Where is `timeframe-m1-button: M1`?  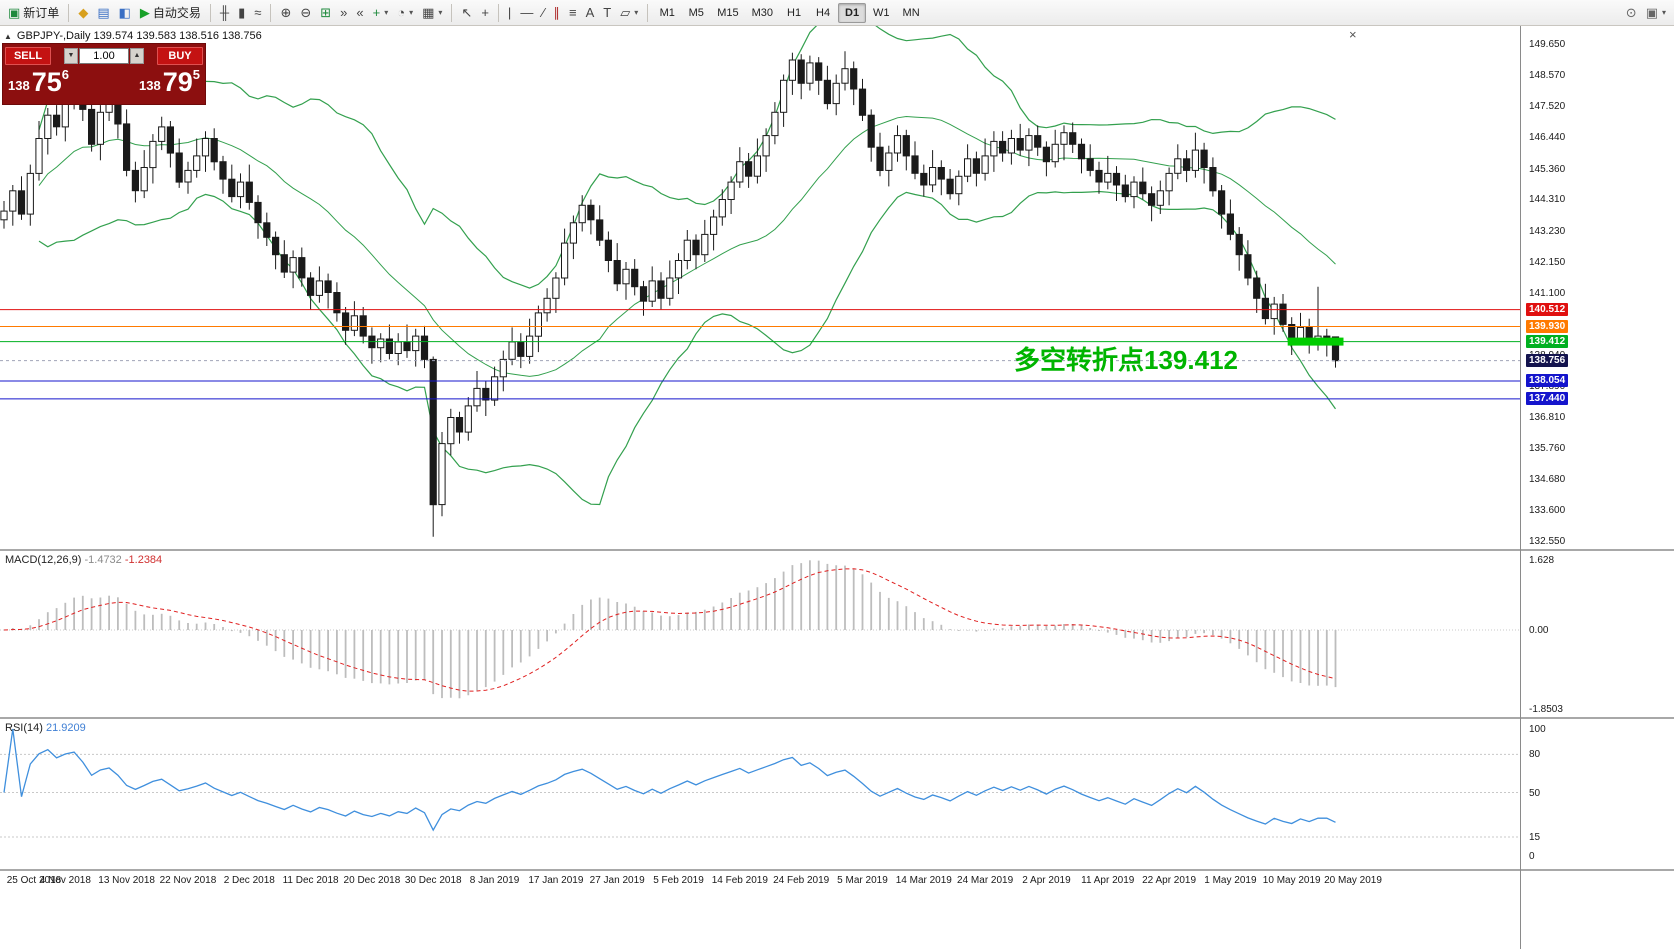 timeframe-m1-button: M1 is located at coordinates (667, 12).